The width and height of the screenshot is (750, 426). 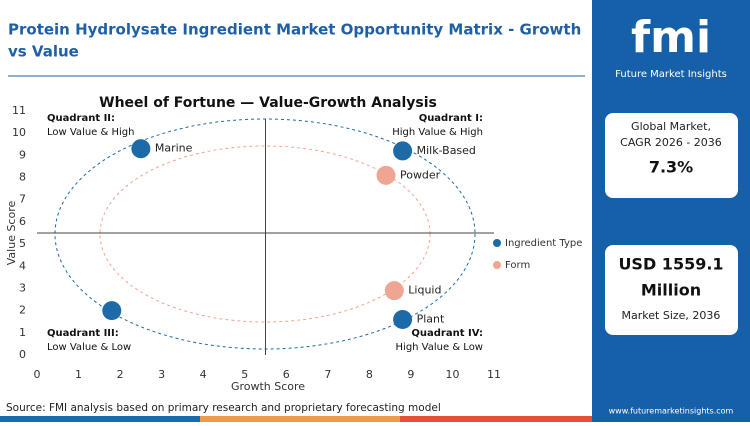 What do you see at coordinates (81, 118) in the screenshot?
I see `quadrant-title: Quadrant II:` at bounding box center [81, 118].